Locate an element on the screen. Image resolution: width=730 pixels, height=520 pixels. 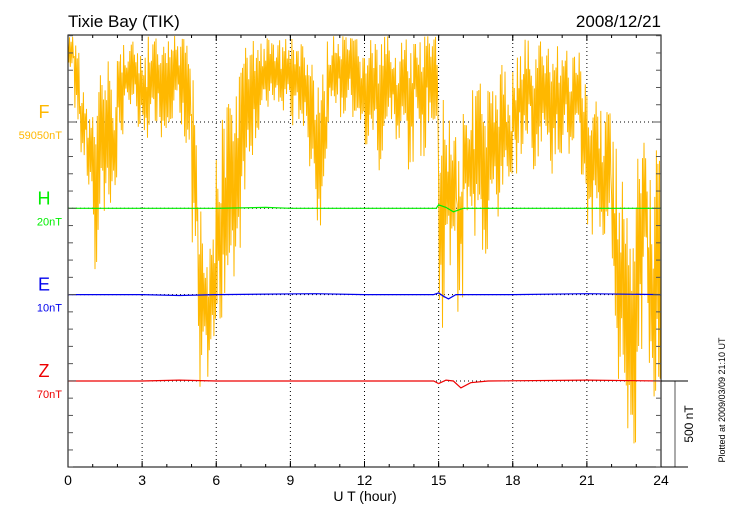
date-title: 2008/12/21 is located at coordinates (618, 21).